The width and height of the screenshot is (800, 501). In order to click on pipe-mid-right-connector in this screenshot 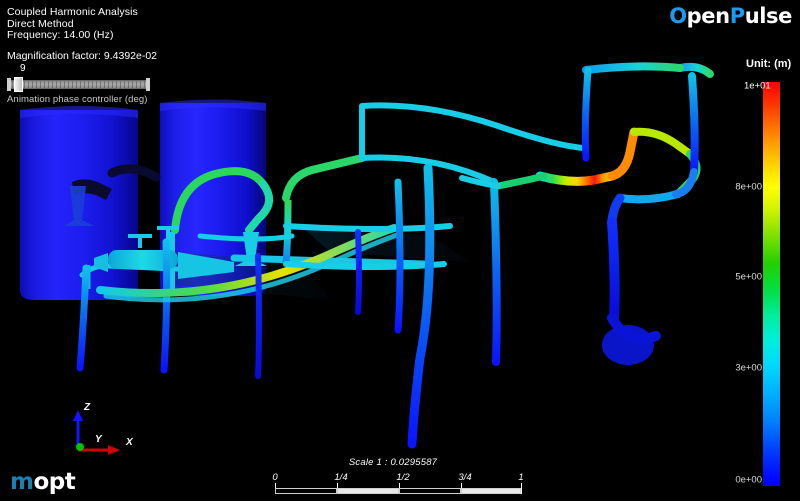, I will do `click(503, 181)`.